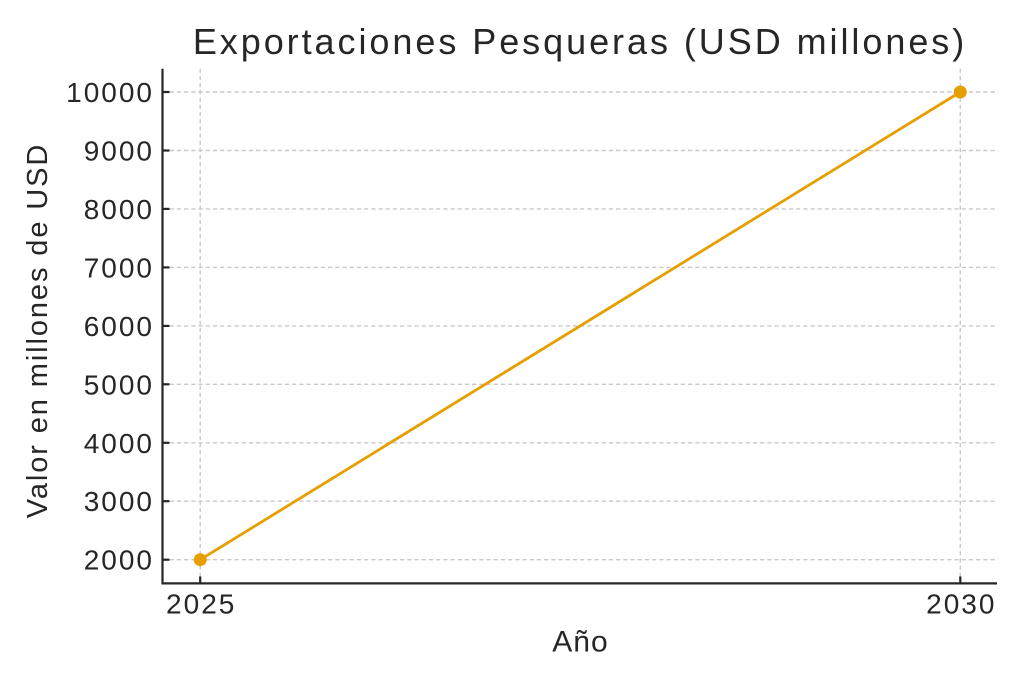  What do you see at coordinates (961, 603) in the screenshot?
I see `svg-text: 2030` at bounding box center [961, 603].